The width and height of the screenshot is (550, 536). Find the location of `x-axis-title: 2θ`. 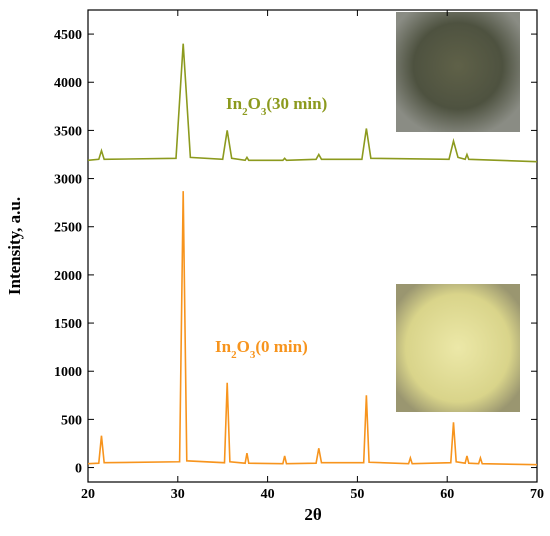

x-axis-title: 2θ is located at coordinates (313, 514).